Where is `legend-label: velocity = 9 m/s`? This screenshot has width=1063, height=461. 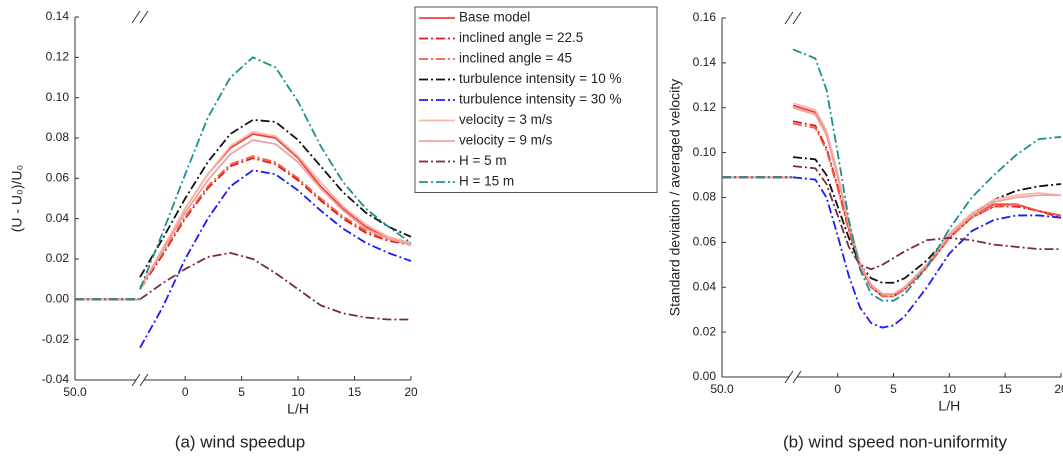
legend-label: velocity = 9 m/s is located at coordinates (506, 140).